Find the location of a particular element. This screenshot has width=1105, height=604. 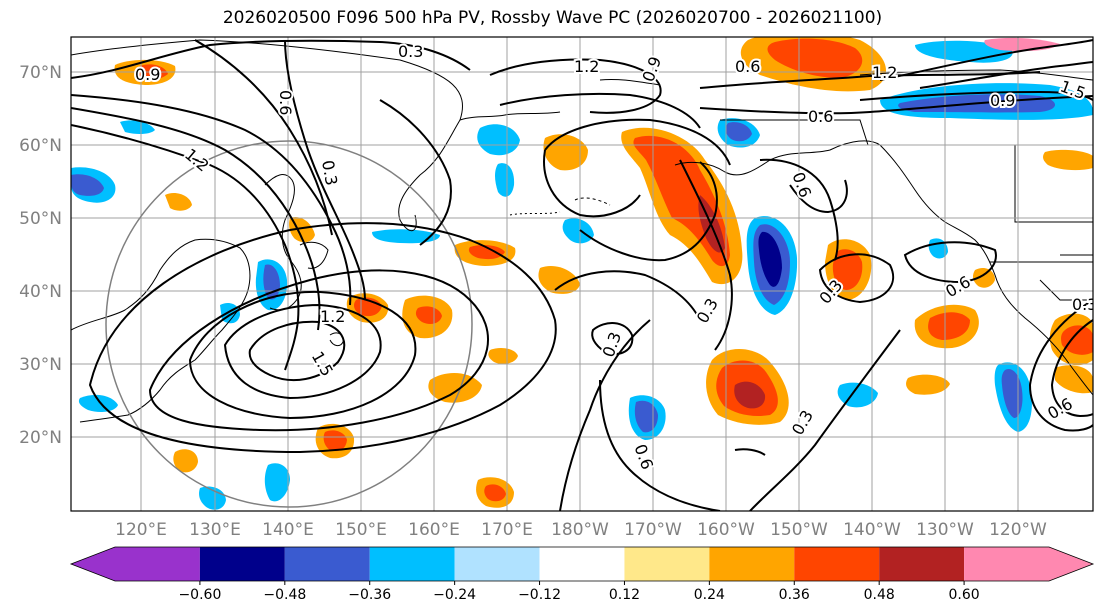

lon-label: 170°W is located at coordinates (653, 530).